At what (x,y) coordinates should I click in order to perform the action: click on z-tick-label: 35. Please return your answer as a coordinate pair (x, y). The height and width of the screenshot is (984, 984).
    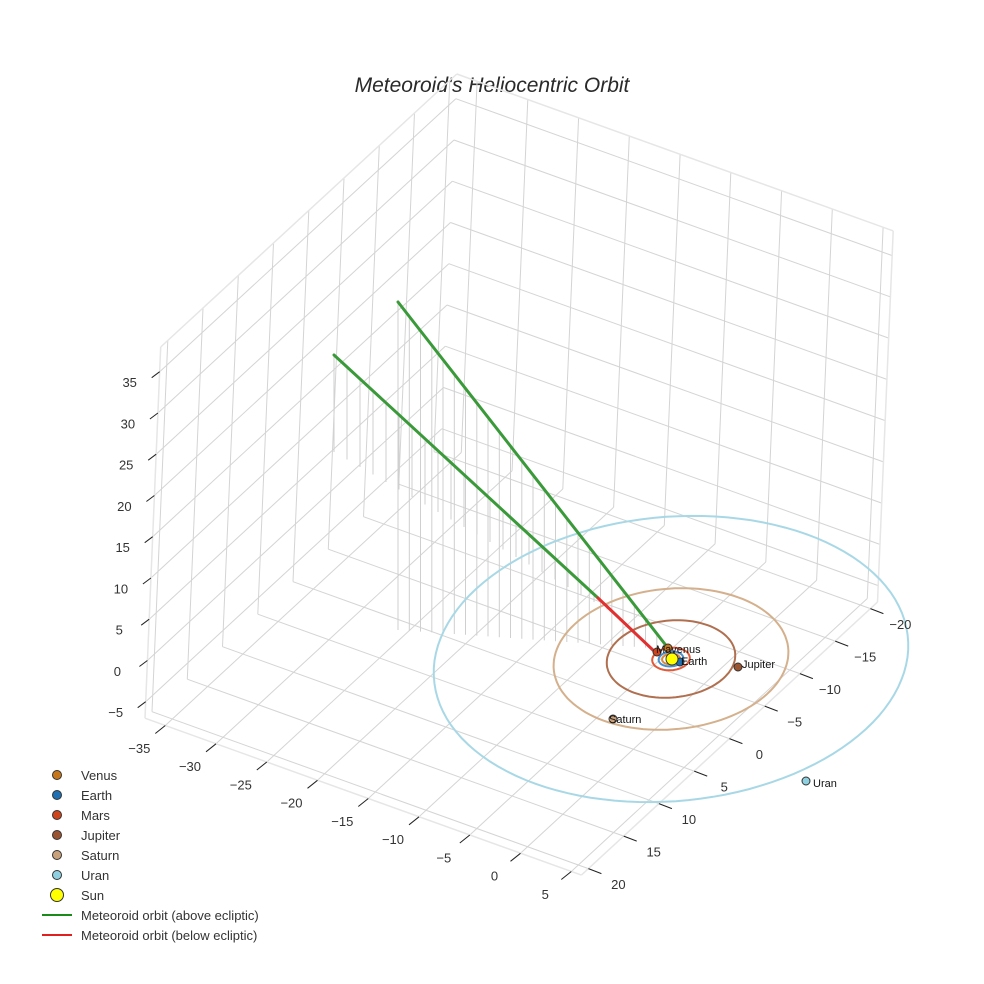
    Looking at the image, I should click on (129, 382).